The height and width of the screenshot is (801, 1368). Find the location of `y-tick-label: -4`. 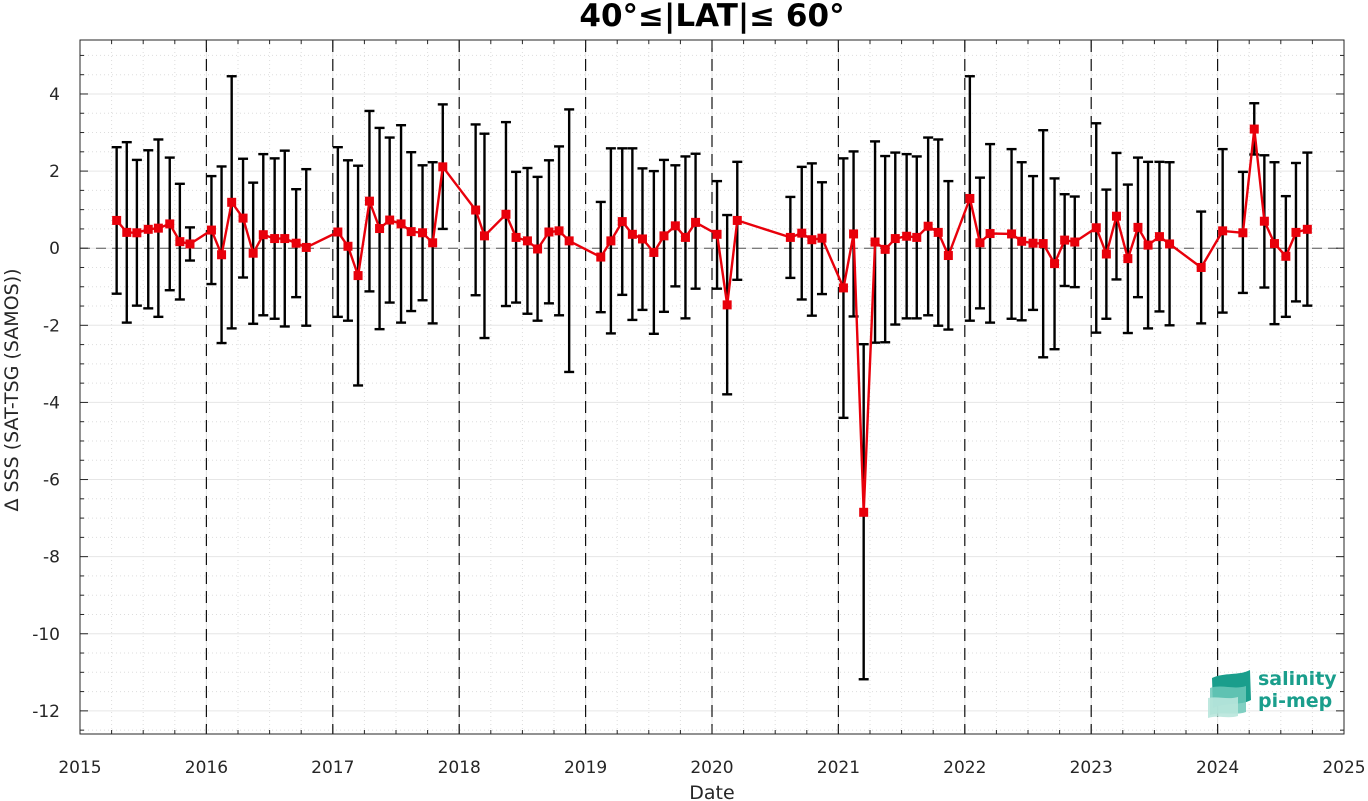

y-tick-label: -4 is located at coordinates (51, 403).